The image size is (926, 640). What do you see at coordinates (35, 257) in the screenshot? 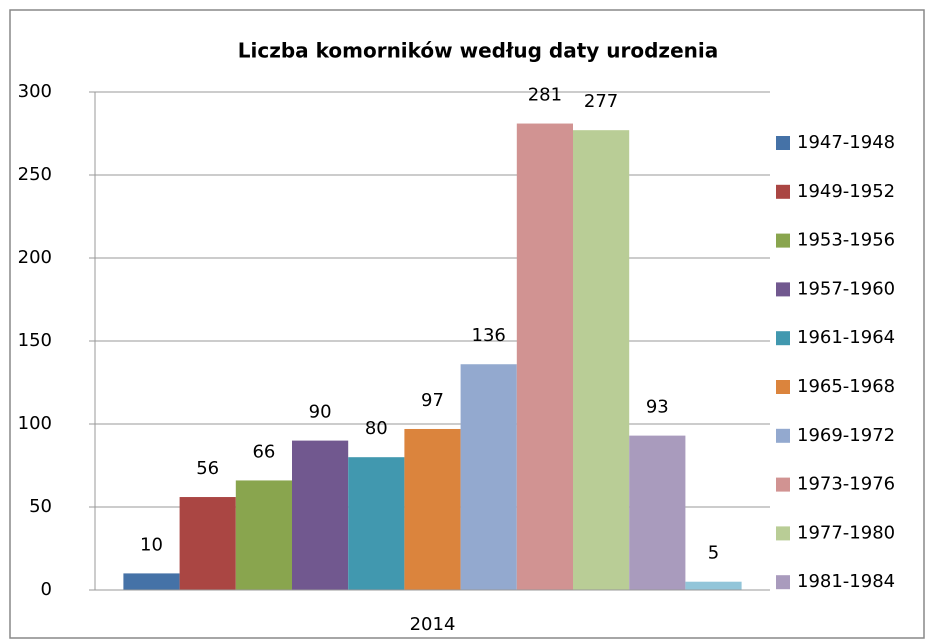
I see `y-tick-label: 200` at bounding box center [35, 257].